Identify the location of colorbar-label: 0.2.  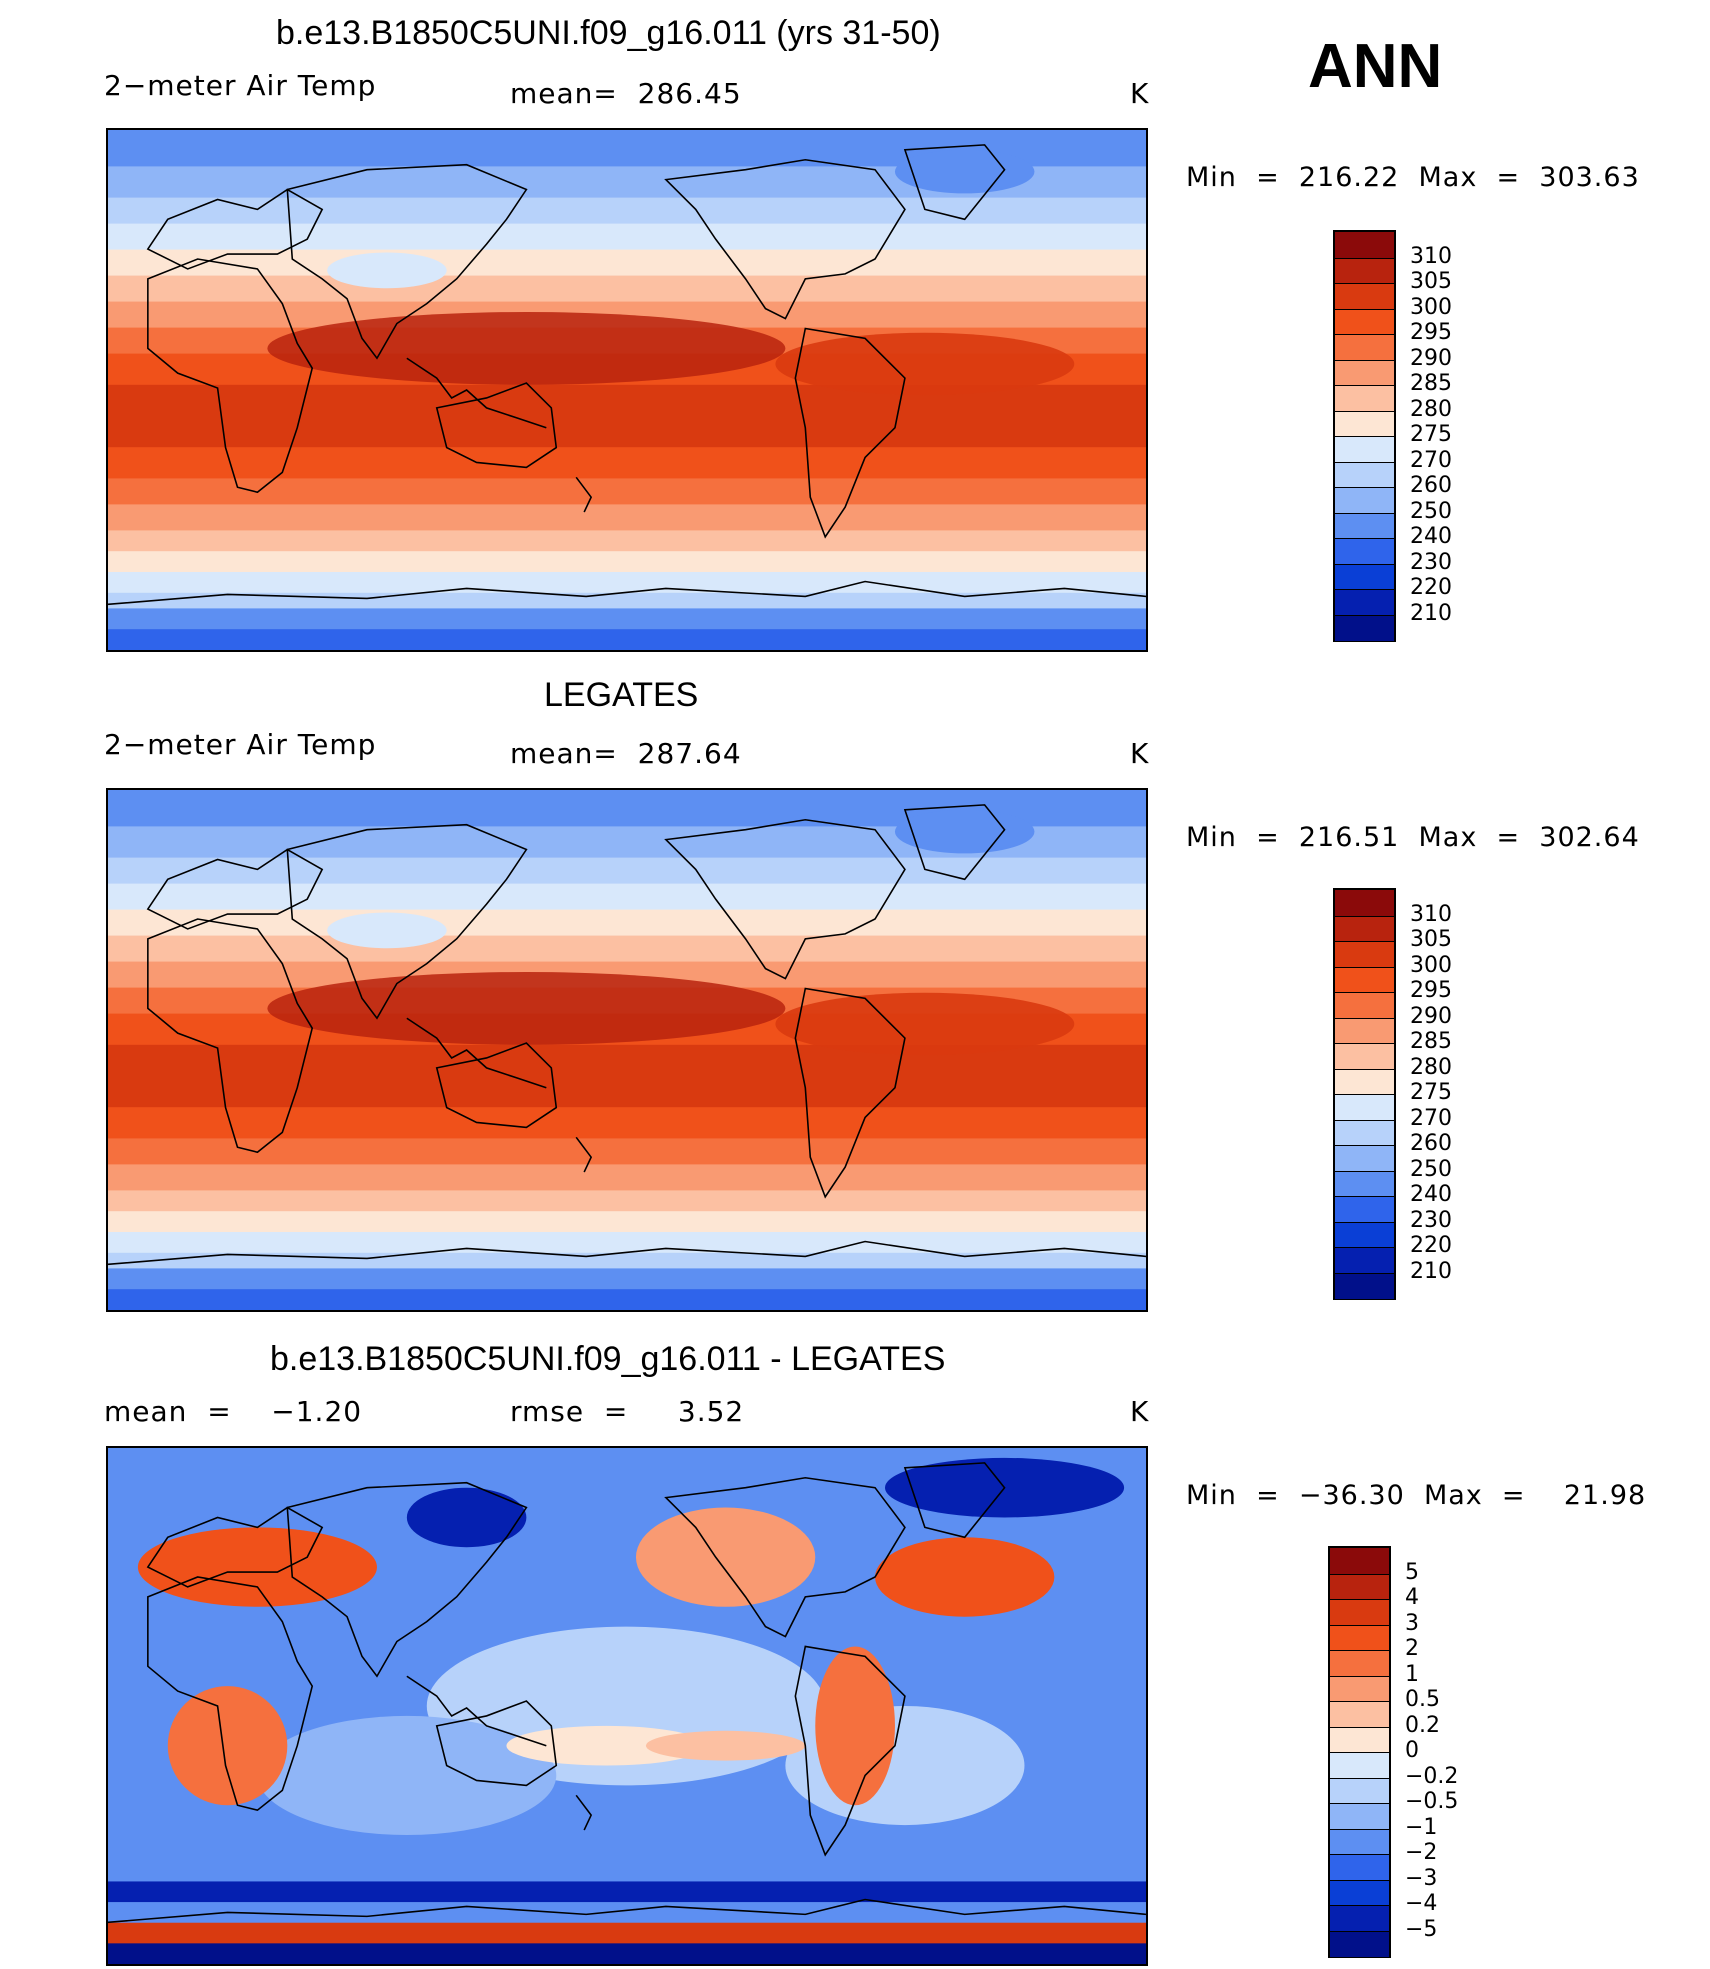
(1422, 1725).